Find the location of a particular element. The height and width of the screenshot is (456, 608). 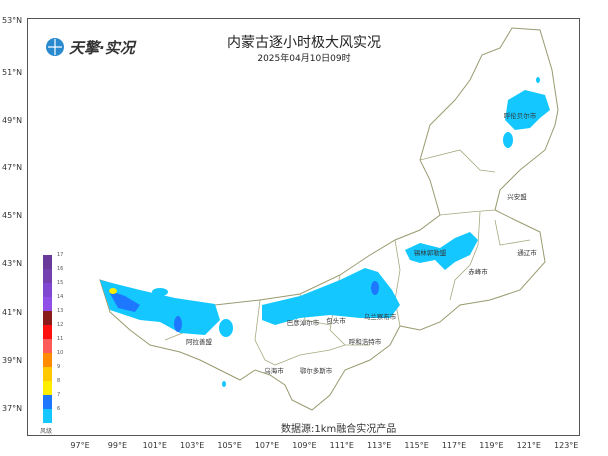

city-label: 锡林郭勒盟 is located at coordinates (430, 253).